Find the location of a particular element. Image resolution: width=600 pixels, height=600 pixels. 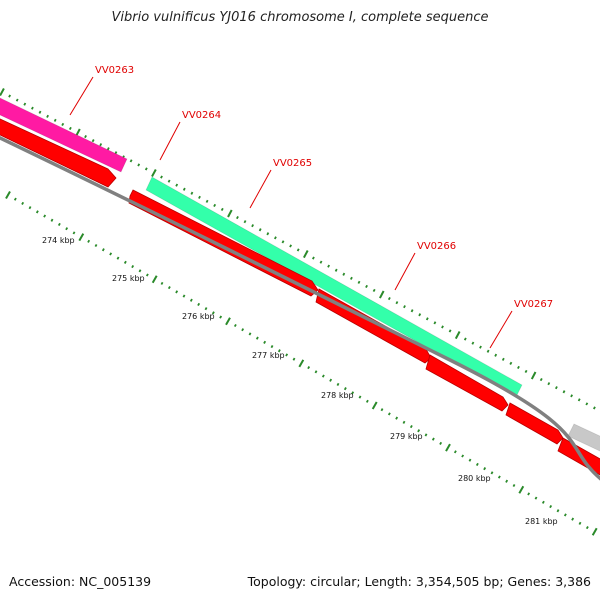

callout-vv0267 is located at coordinates (501, 329).